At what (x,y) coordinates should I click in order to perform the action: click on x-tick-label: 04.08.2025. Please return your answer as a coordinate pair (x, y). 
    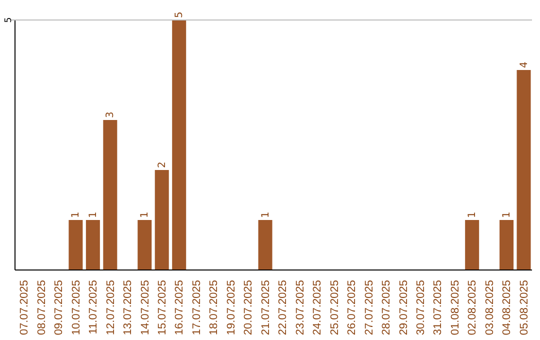
    Looking at the image, I should click on (507, 308).